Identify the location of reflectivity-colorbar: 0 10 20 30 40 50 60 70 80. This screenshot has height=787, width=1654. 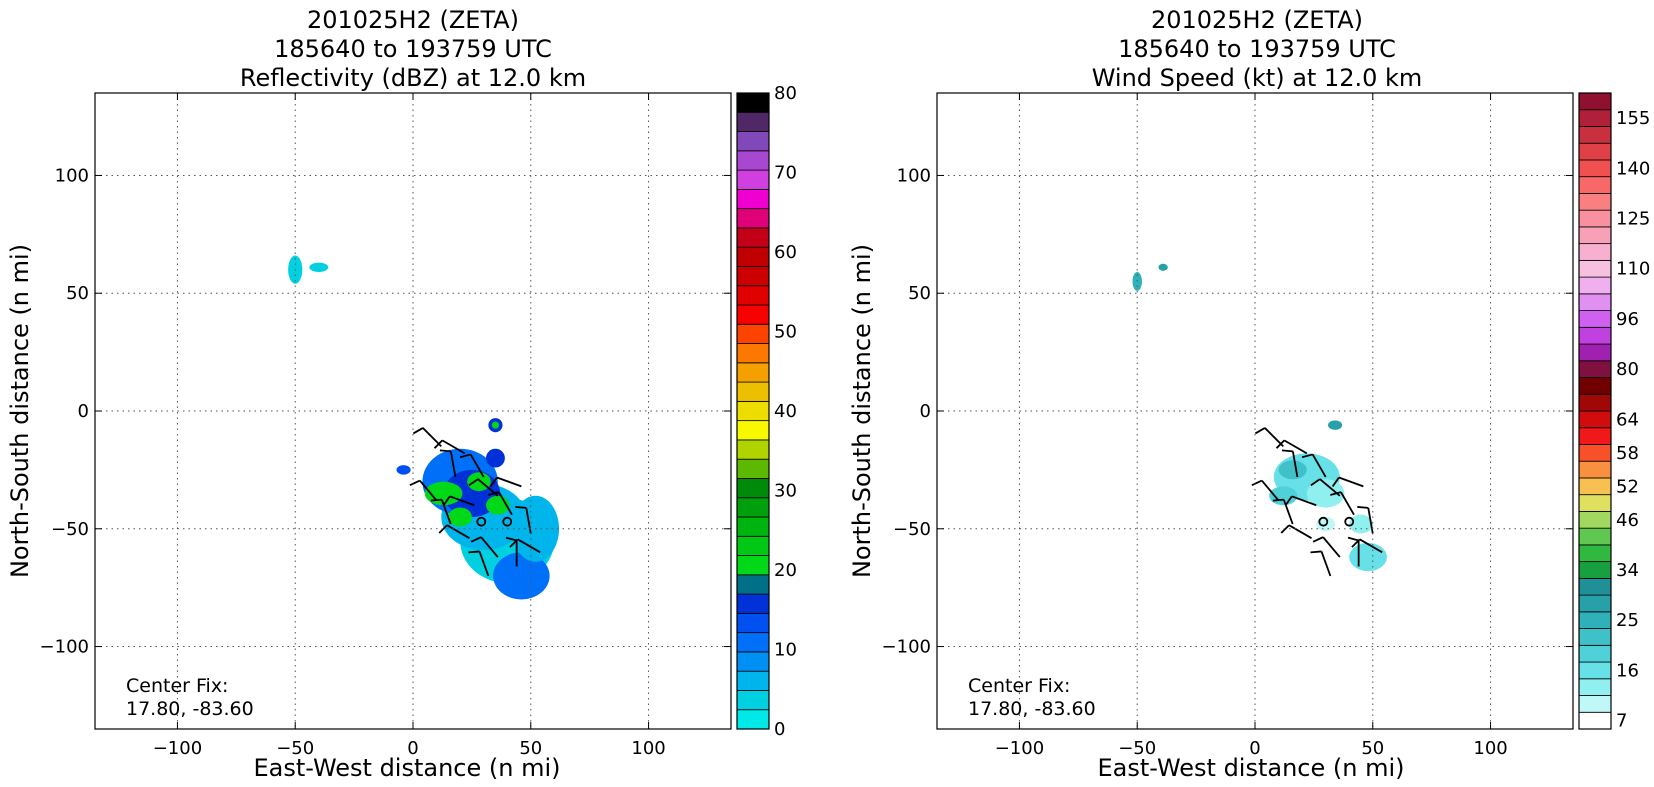
(766, 411).